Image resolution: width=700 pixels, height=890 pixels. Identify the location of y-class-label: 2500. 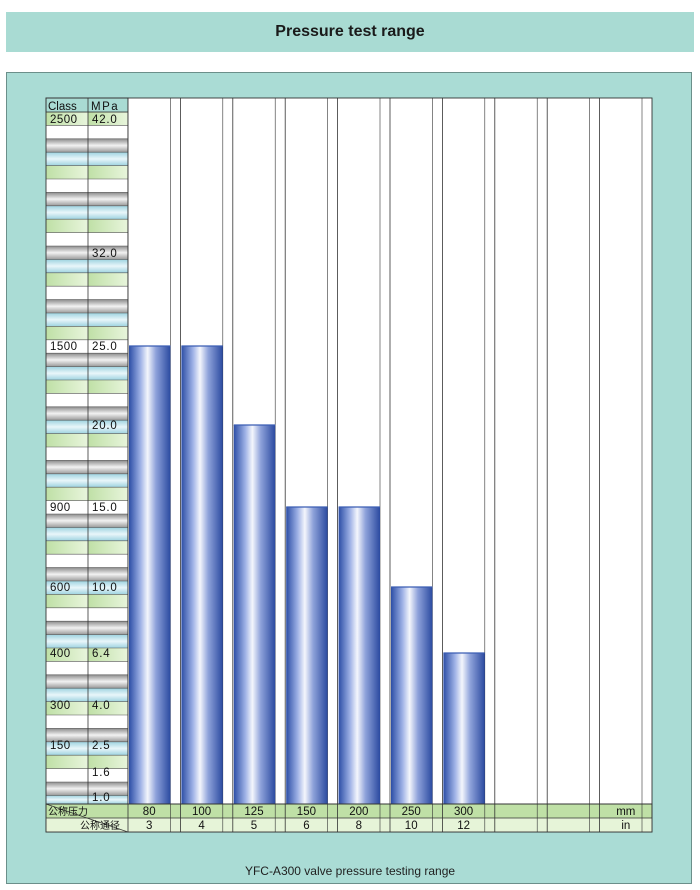
(64, 120).